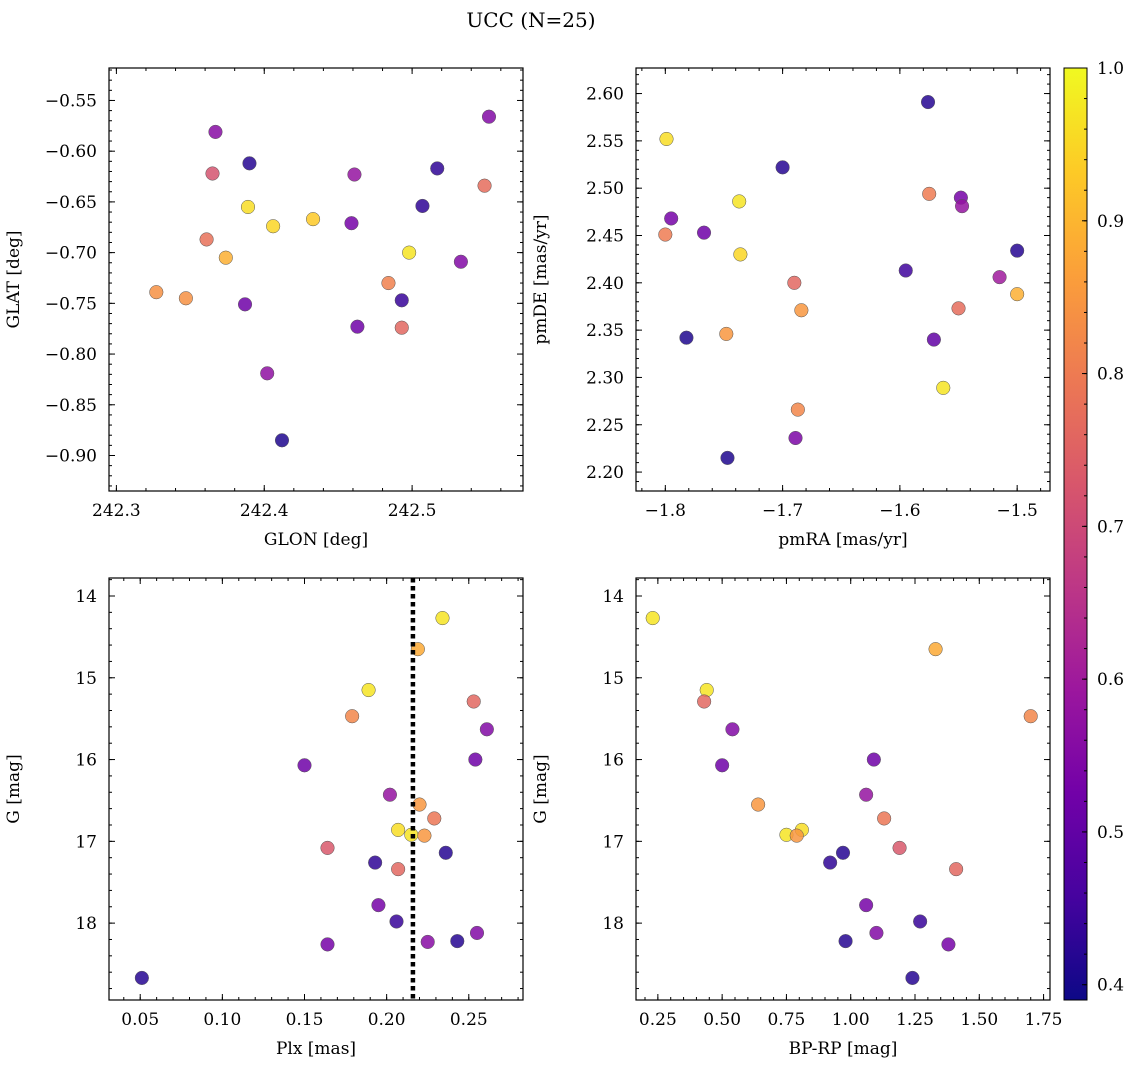 This screenshot has height=1068, width=1136. Describe the element at coordinates (1110, 375) in the screenshot. I see `colorbar-tick-label: 0.8` at that location.